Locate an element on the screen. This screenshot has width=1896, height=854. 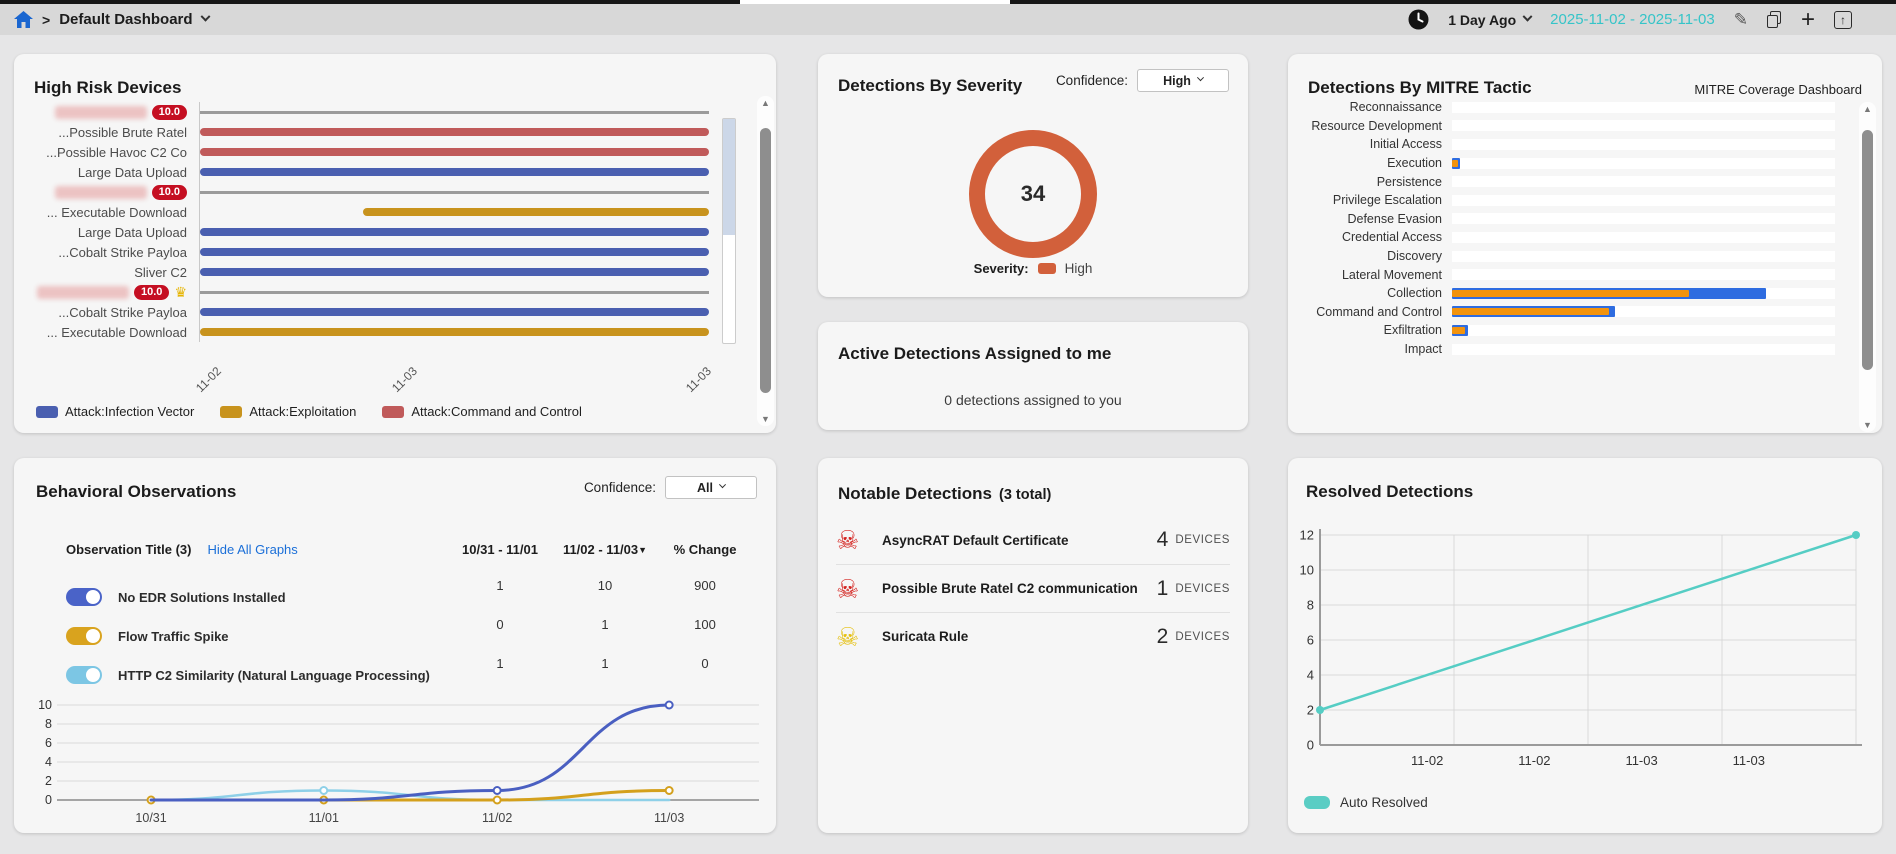
observation-label: No EDR Solutions Installed is located at coordinates (202, 597).